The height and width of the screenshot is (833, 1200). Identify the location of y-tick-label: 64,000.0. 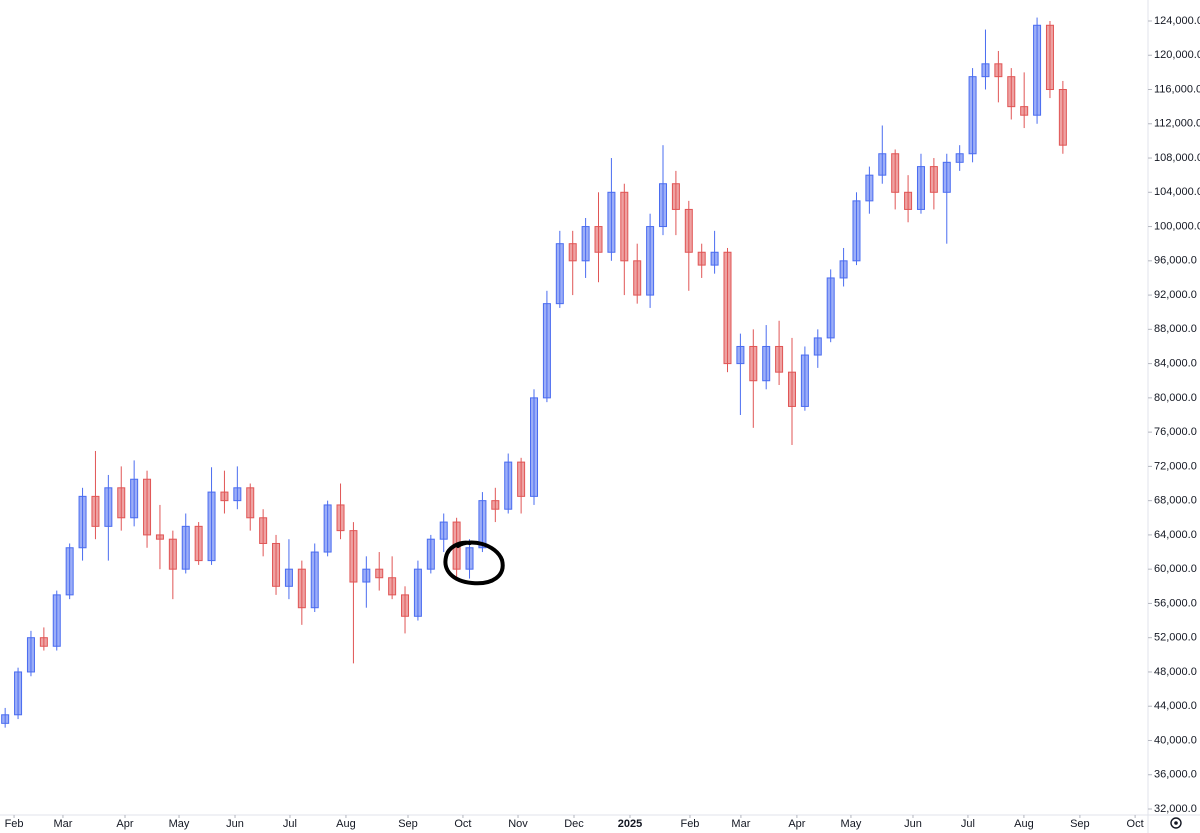
(1175, 535).